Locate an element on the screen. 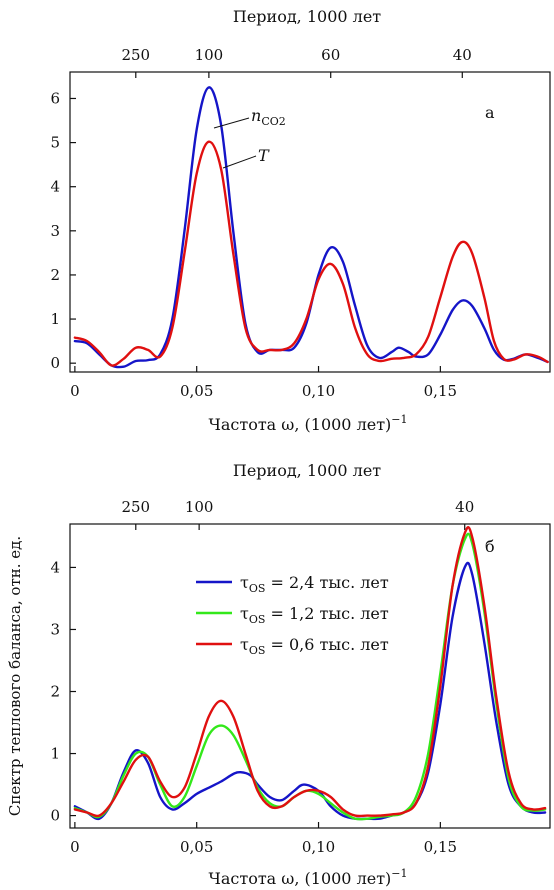  top-axis-title-a: Период, 1000 лет is located at coordinates (307, 16).